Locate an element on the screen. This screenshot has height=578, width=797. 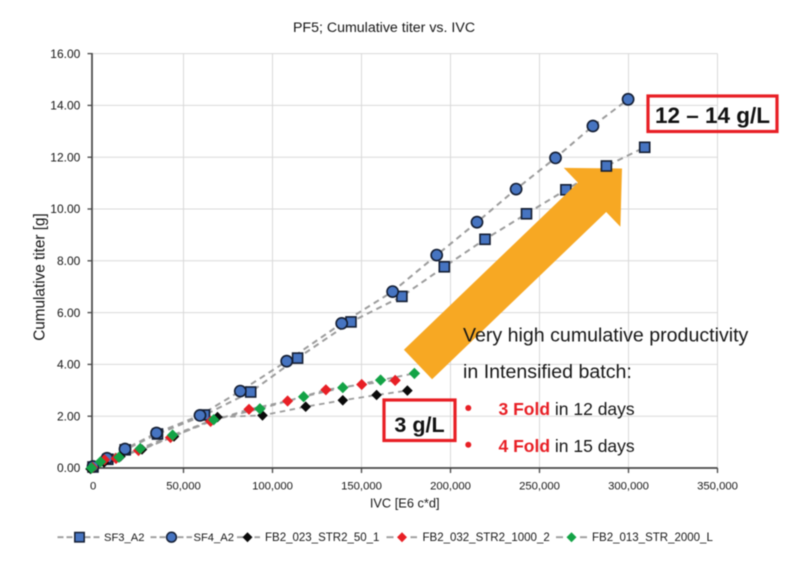
svg-text: 16.00 is located at coordinates (65, 54).